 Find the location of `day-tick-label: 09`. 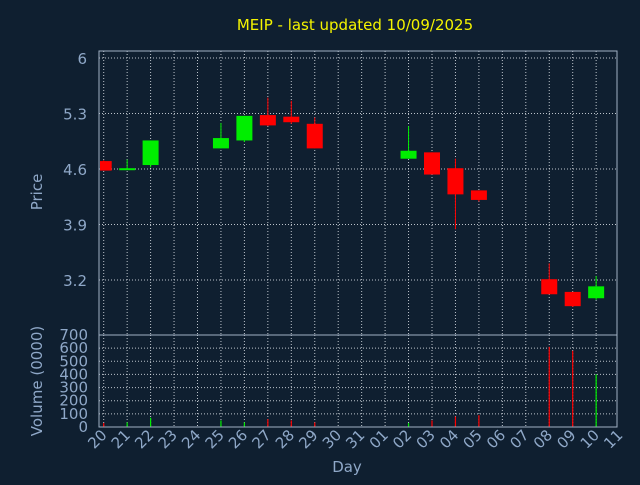

day-tick-label: 09 is located at coordinates (566, 439).